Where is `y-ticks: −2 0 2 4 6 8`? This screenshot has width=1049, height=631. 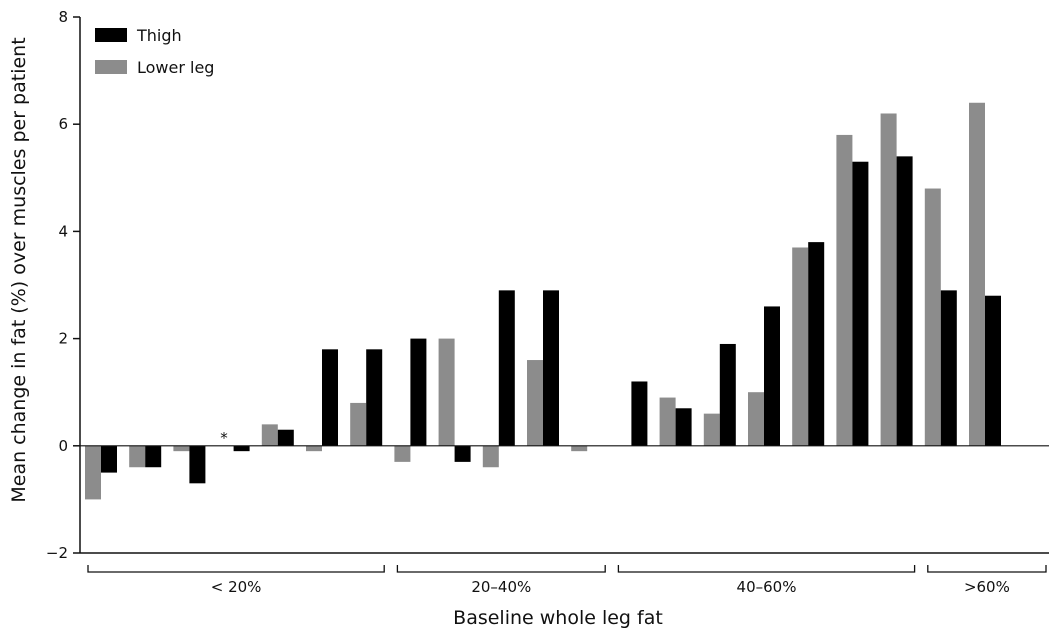 y-ticks: −2 0 2 4 6 8 is located at coordinates (63, 285).